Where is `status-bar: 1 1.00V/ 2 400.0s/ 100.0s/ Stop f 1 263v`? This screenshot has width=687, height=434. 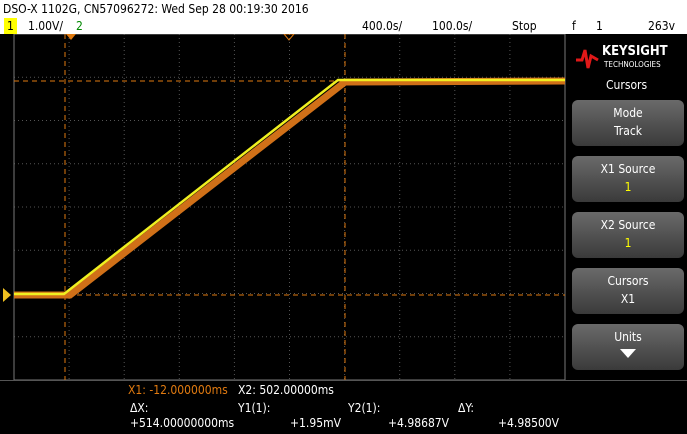
status-bar: 1 1.00V/ 2 400.0s/ 100.0s/ Stop f 1 263v is located at coordinates (343, 26).